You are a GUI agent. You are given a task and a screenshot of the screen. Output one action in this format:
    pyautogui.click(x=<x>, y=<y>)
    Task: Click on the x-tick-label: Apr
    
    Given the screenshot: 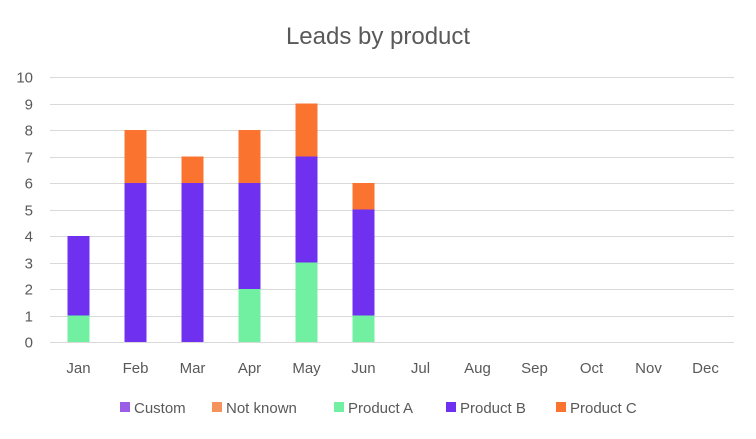 What is the action you would take?
    pyautogui.click(x=249, y=368)
    